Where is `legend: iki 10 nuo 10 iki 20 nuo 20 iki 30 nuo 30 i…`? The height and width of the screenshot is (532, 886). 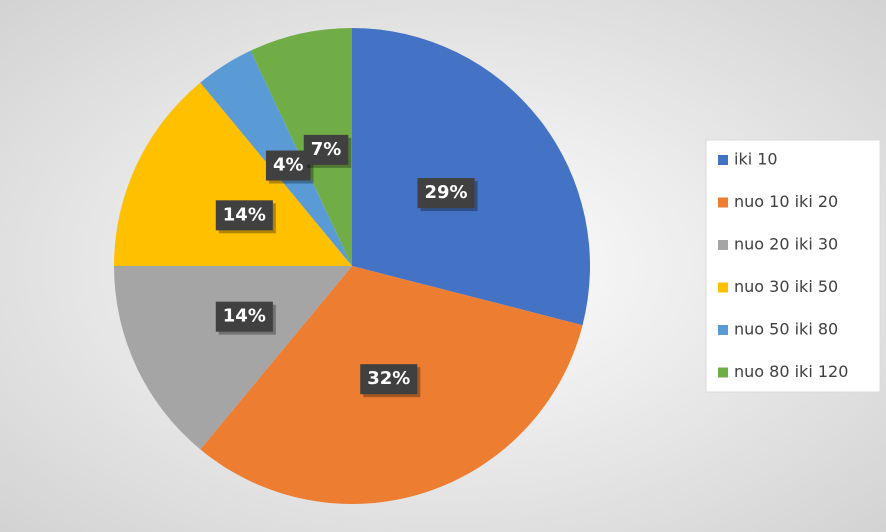 legend: iki 10 nuo 10 iki 20 nuo 20 iki 30 nuo 30 i… is located at coordinates (793, 266).